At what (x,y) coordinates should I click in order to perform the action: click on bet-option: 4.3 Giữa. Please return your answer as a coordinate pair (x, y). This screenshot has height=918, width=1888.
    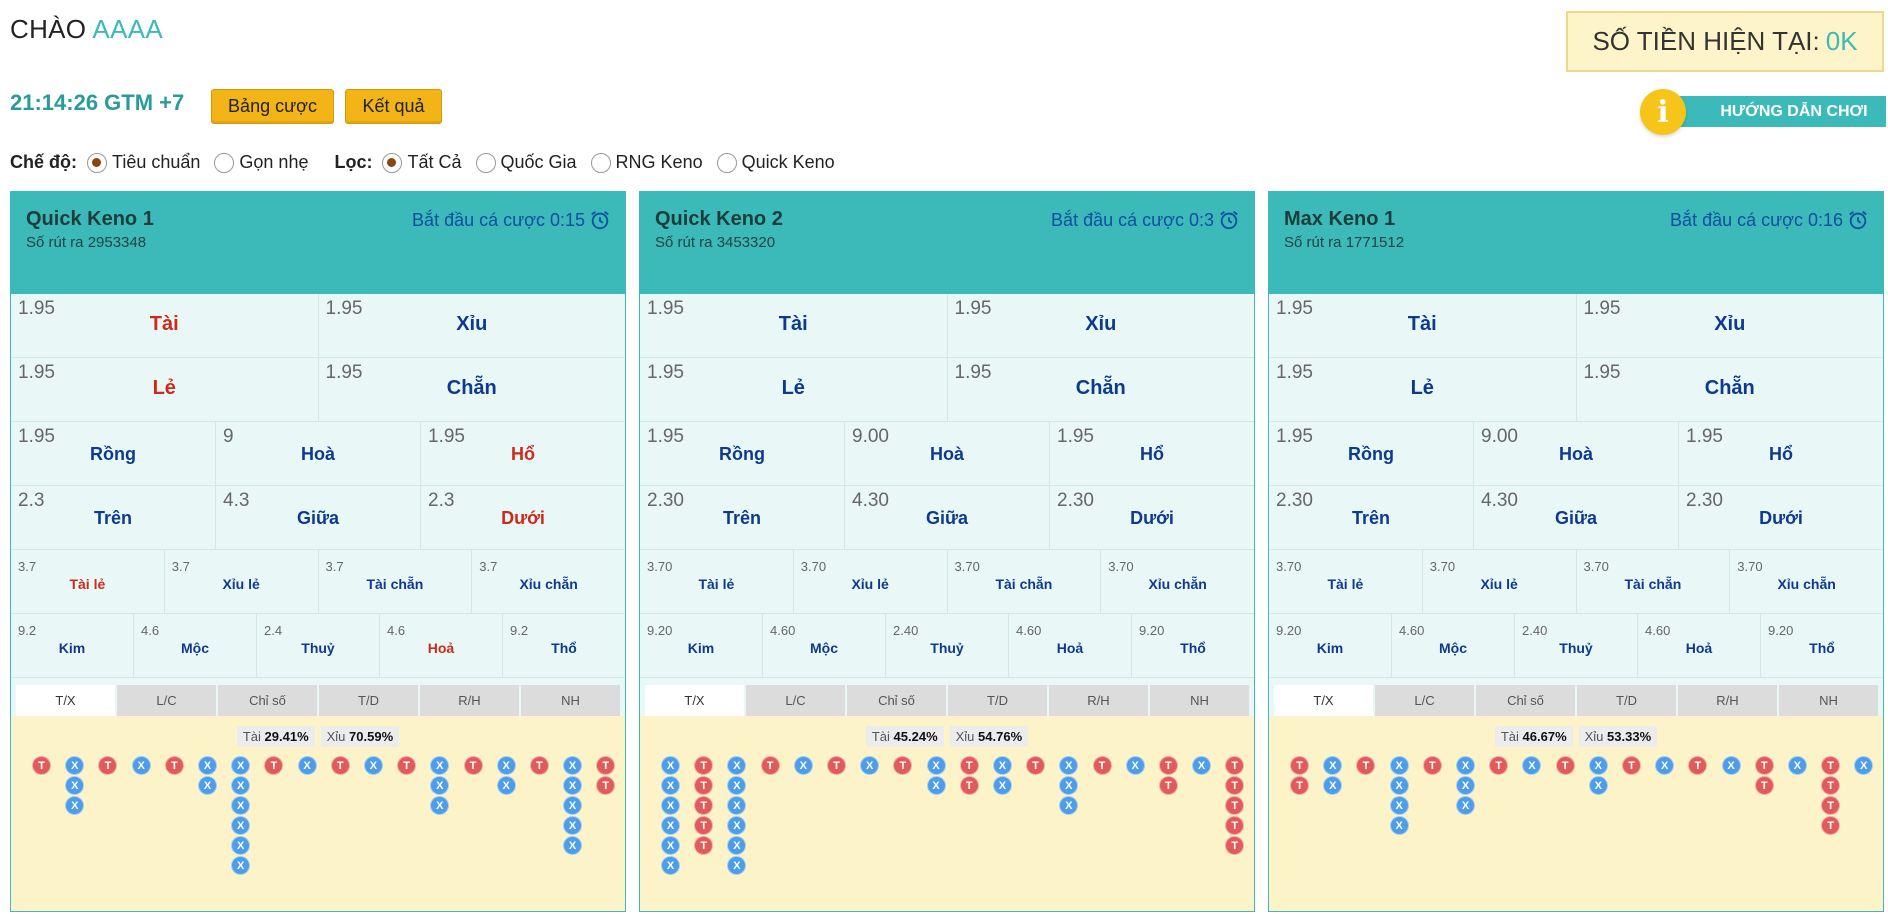
    Looking at the image, I should click on (318, 517).